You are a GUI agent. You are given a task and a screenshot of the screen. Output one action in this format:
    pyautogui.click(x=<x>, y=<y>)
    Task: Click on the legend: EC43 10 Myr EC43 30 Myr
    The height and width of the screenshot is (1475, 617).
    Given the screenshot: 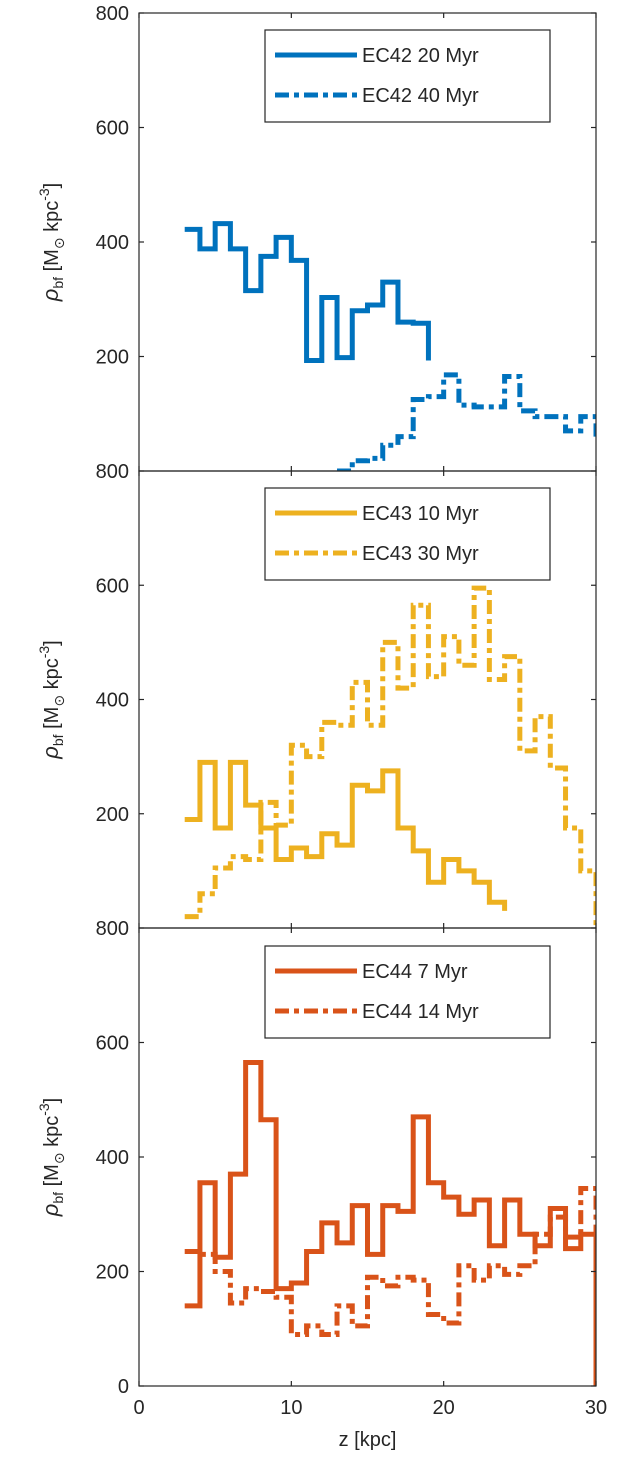 What is the action you would take?
    pyautogui.click(x=407, y=534)
    